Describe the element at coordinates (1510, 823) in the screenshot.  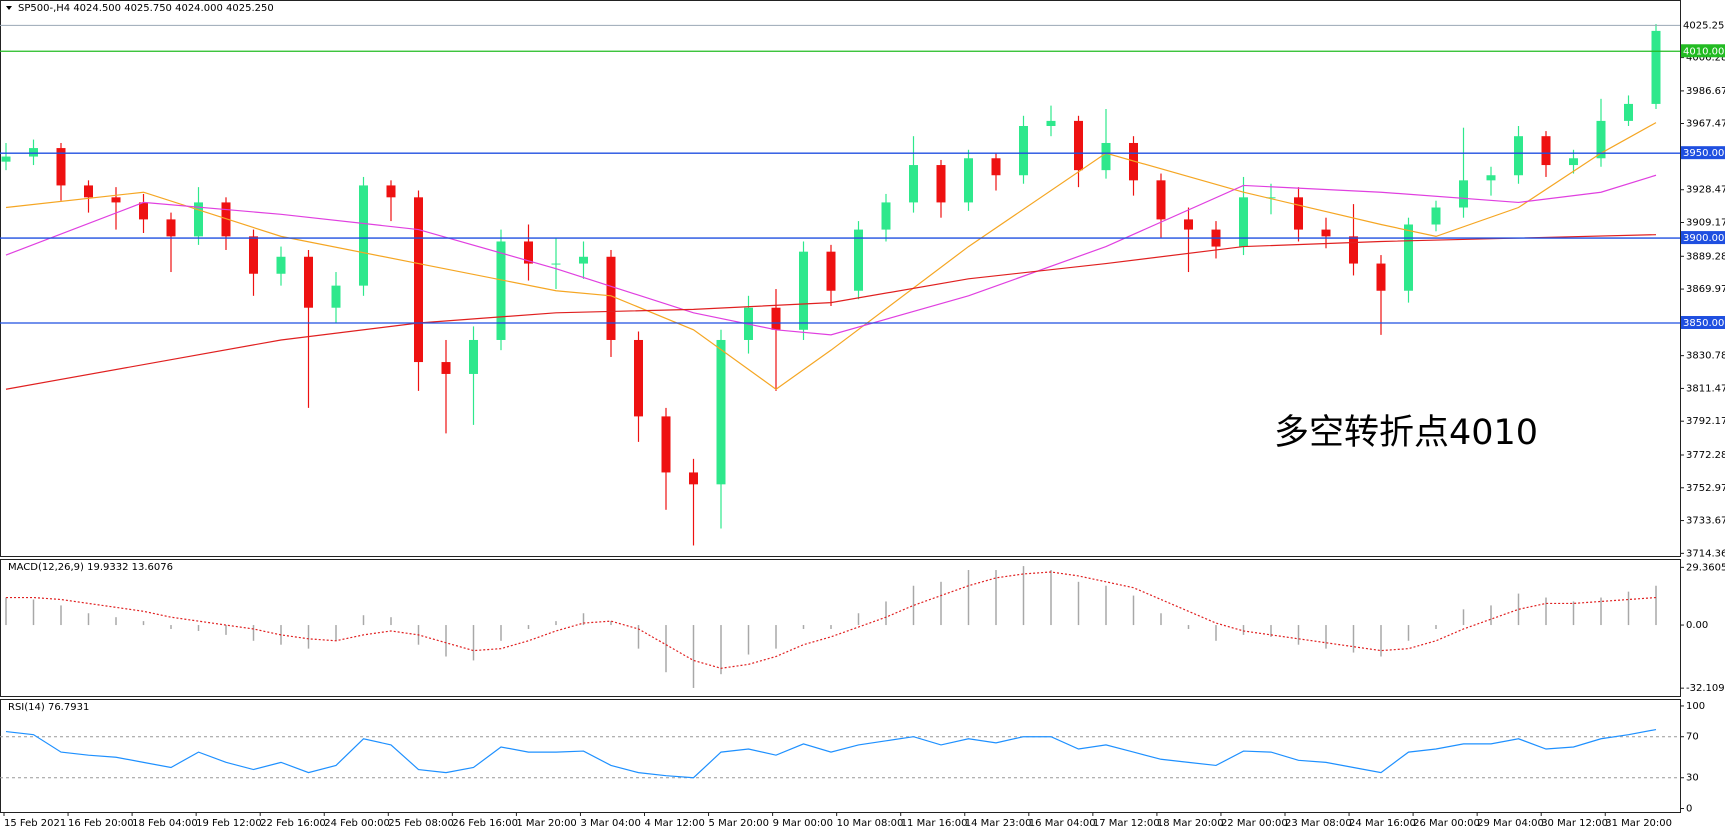
I see `x-tick-label: 29 Mar 04:00` at that location.